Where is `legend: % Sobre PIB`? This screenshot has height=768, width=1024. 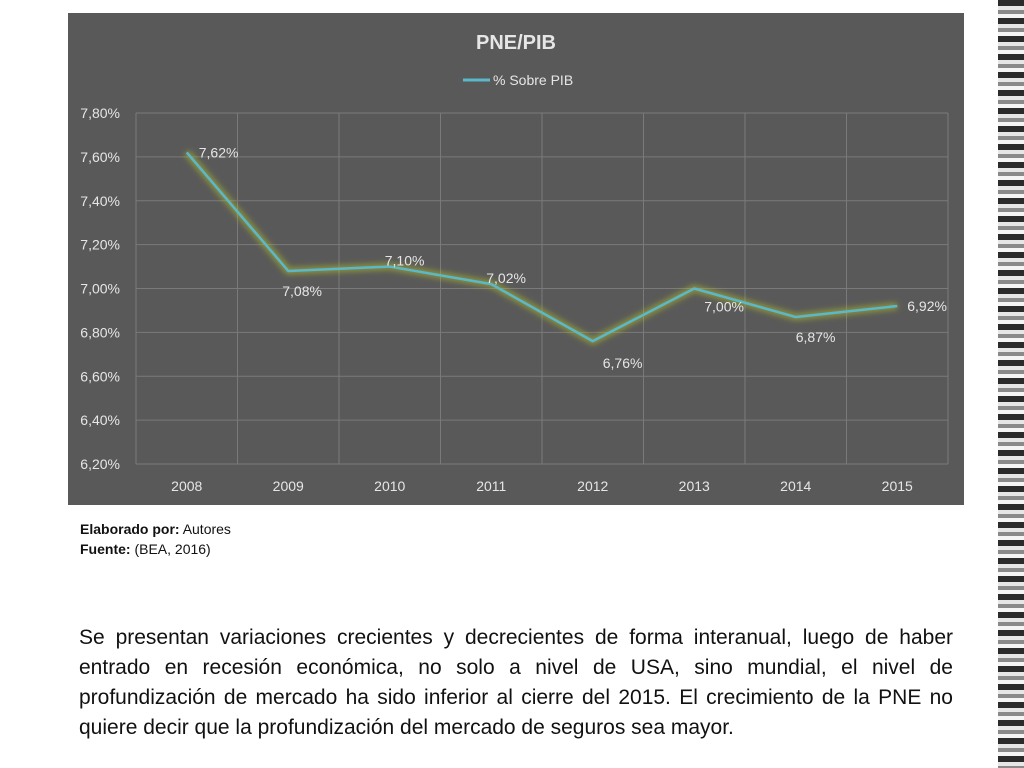 legend: % Sobre PIB is located at coordinates (518, 80).